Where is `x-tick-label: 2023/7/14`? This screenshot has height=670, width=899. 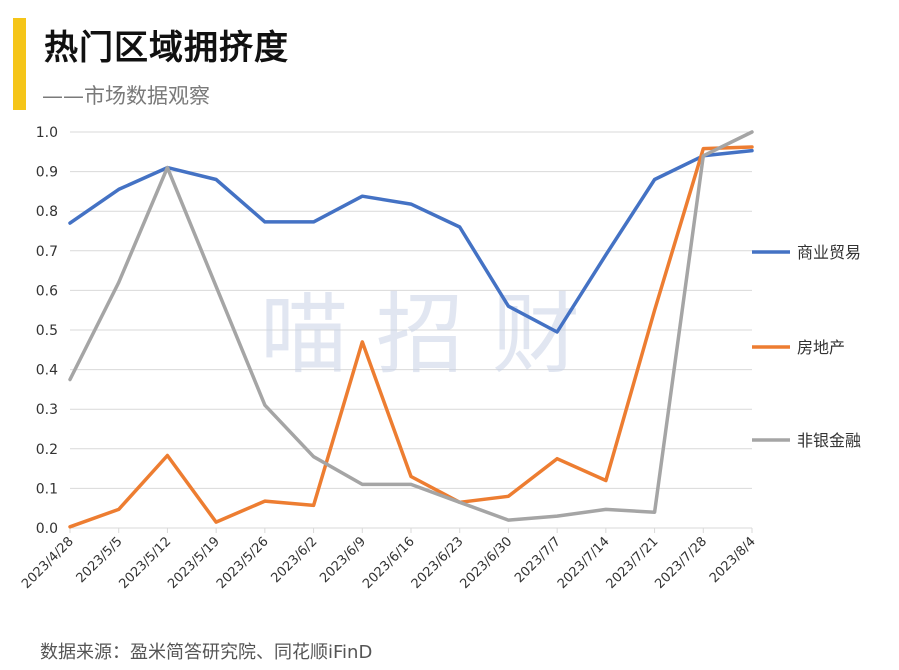 x-tick-label: 2023/7/14 is located at coordinates (584, 563).